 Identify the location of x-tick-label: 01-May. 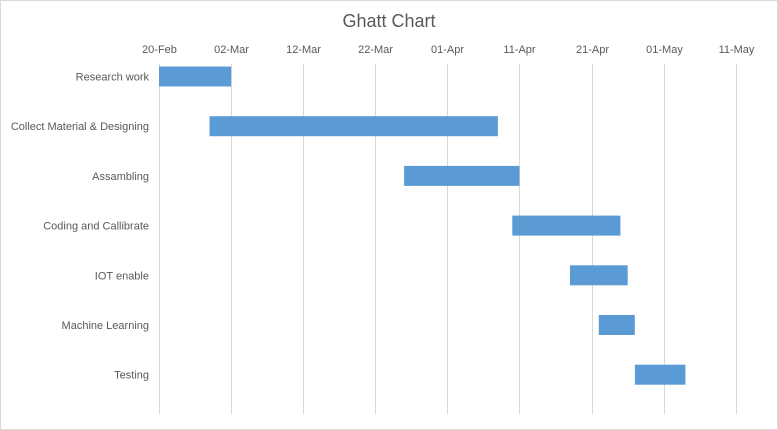
(664, 50).